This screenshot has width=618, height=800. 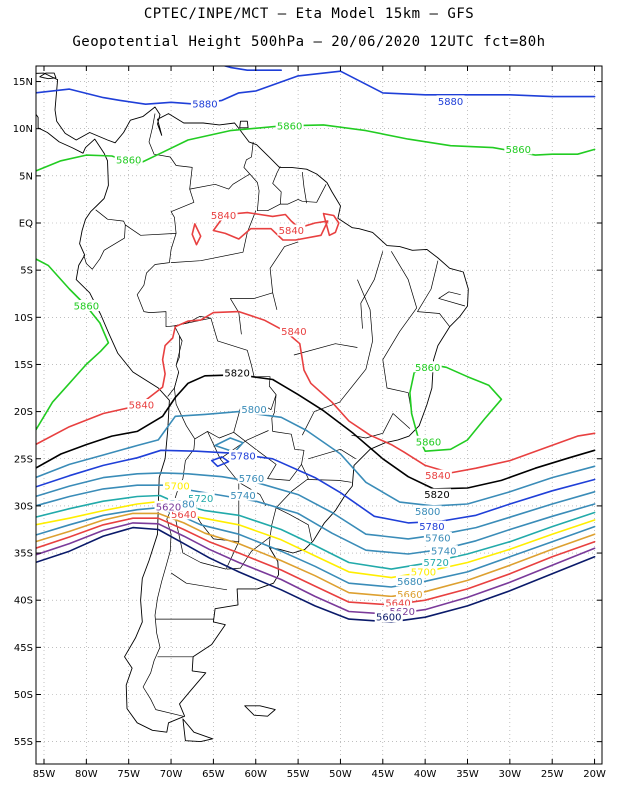 I want to click on lon-tick-label: 40W, so click(x=425, y=774).